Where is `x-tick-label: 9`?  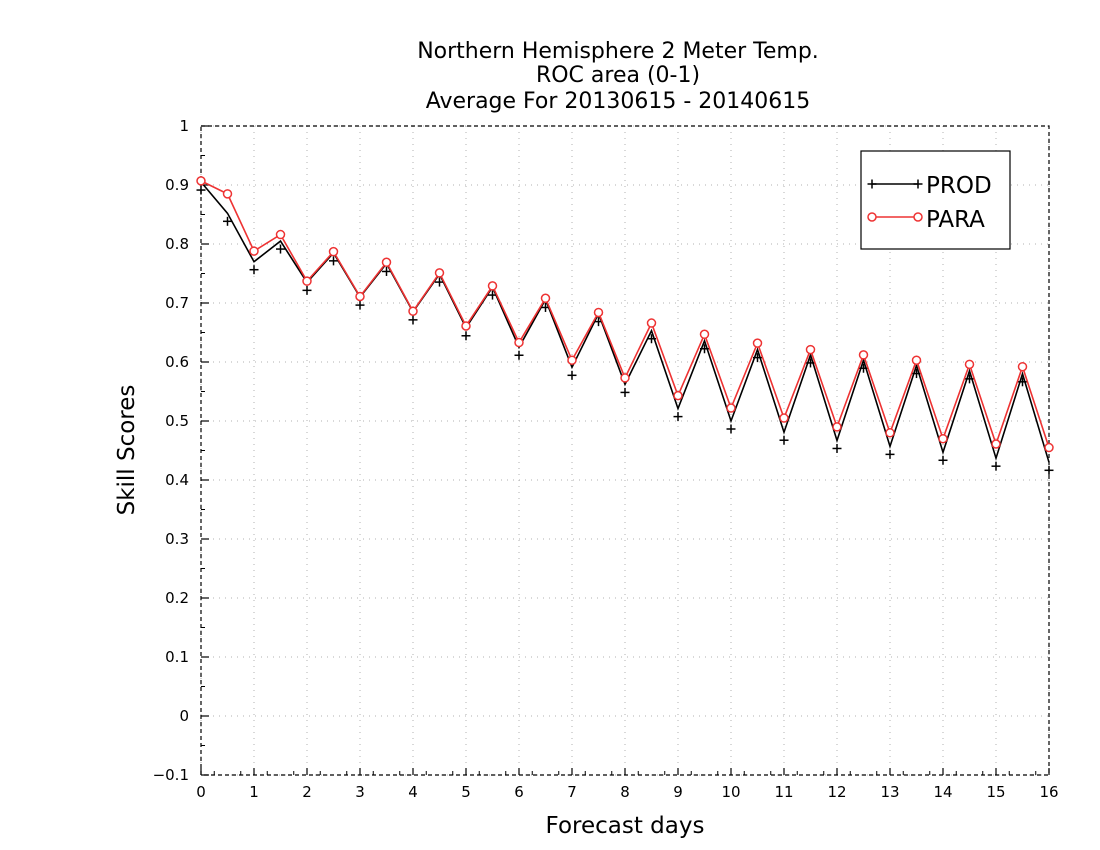 x-tick-label: 9 is located at coordinates (678, 792).